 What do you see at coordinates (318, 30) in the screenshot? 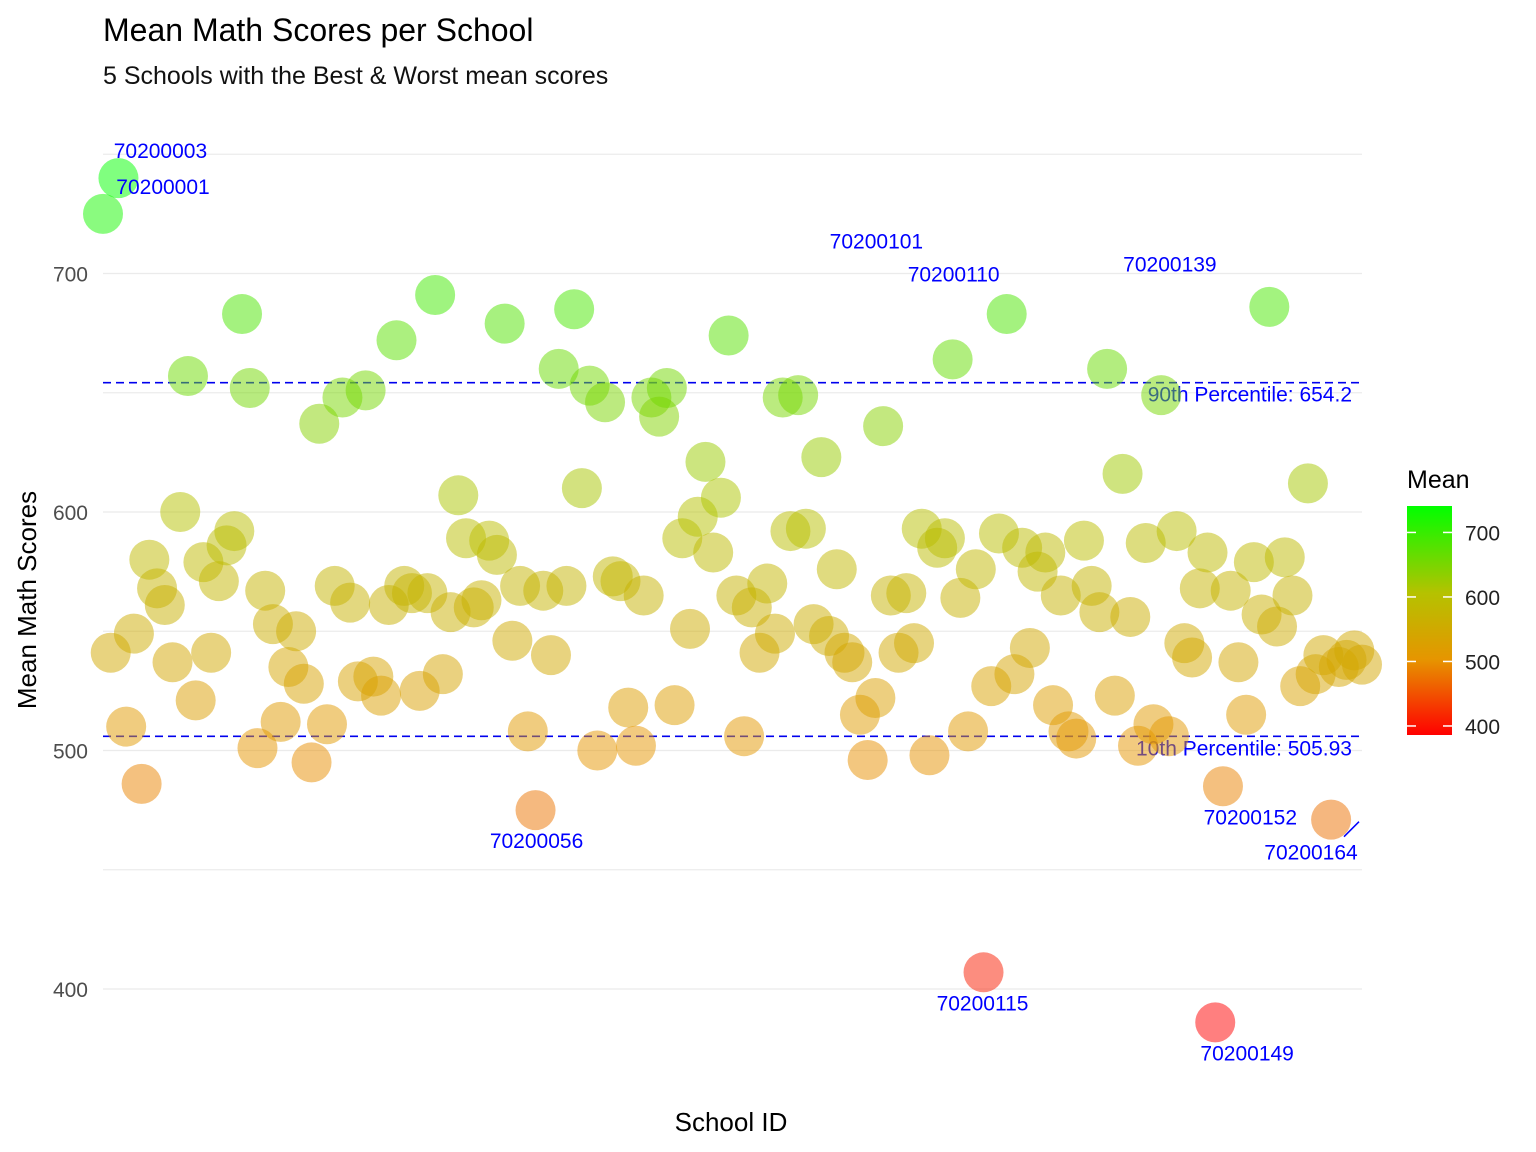
I see `chart-title: Mean Math Scores per School` at bounding box center [318, 30].